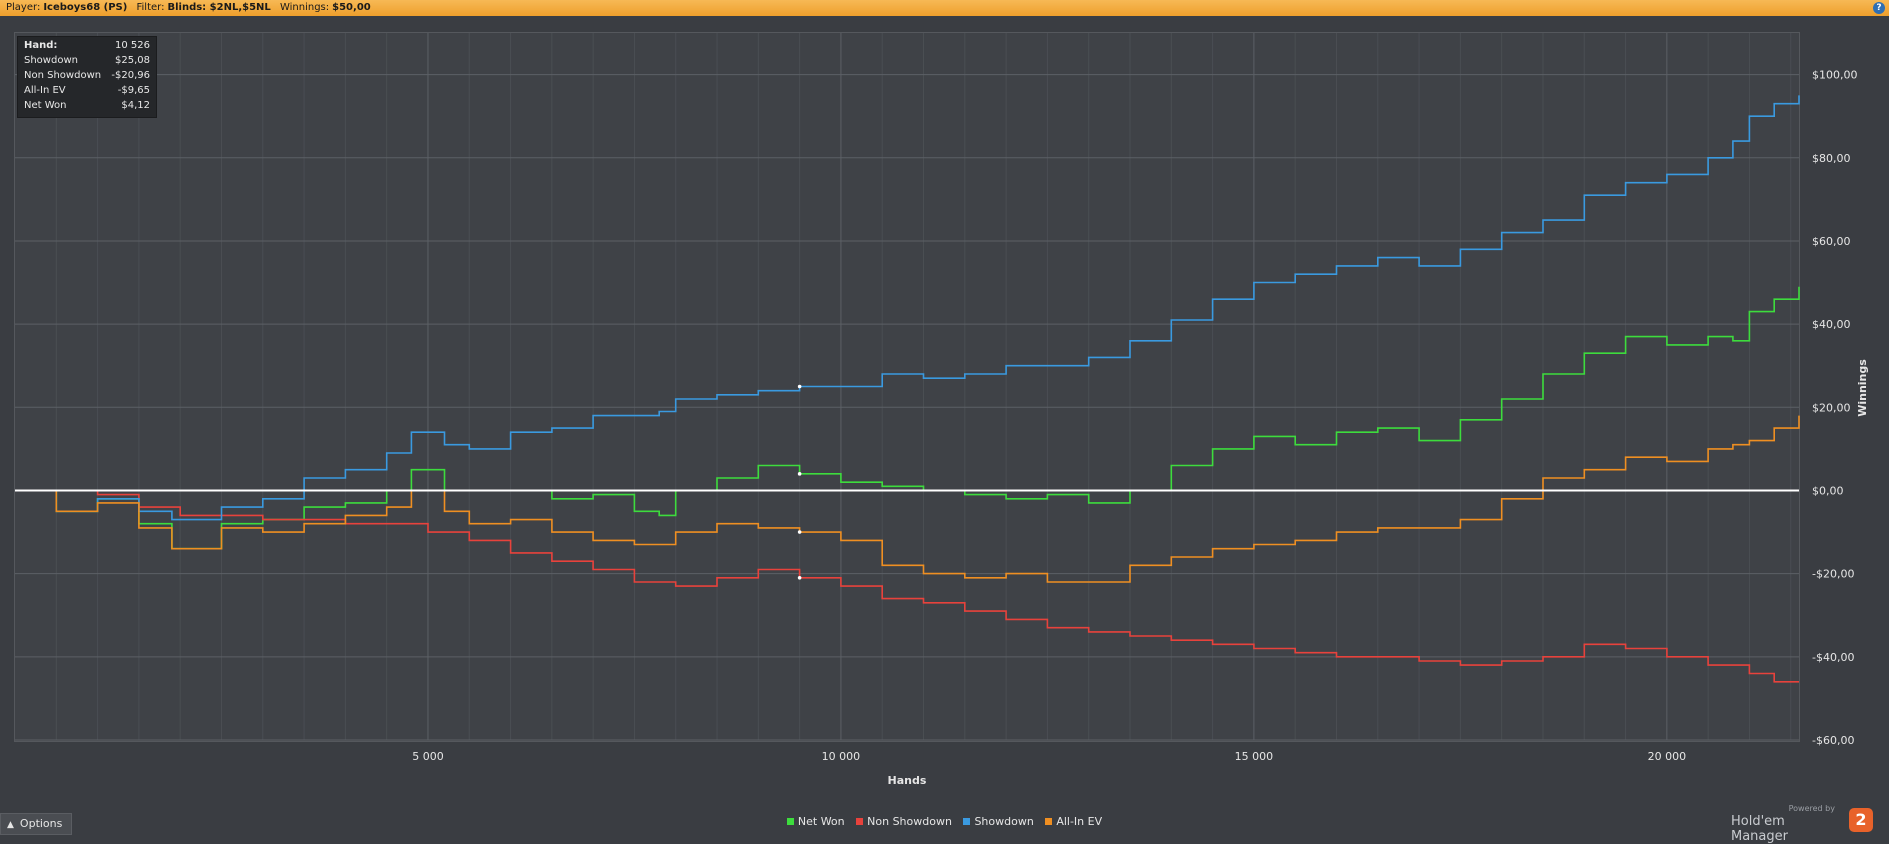 This screenshot has height=844, width=1889. Describe the element at coordinates (909, 821) in the screenshot. I see `legend-label: Non Showdown` at that location.